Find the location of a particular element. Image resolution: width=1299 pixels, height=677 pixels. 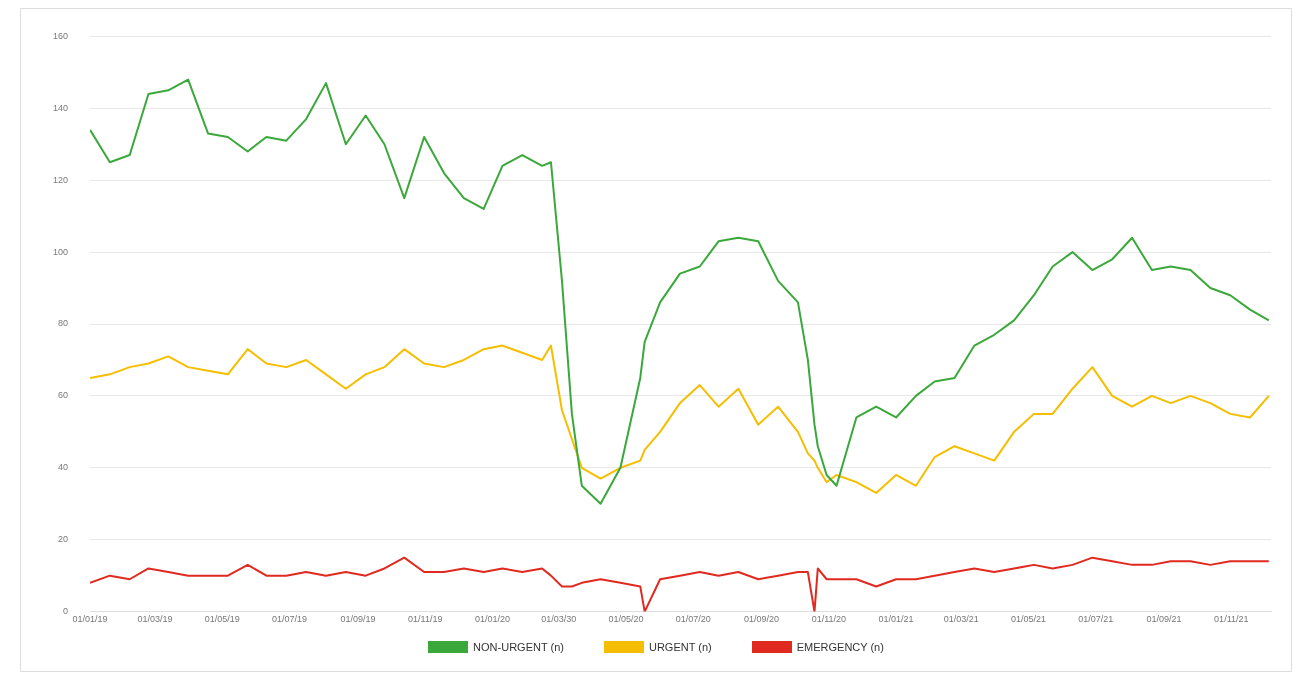

legend-label: URGENT (n) is located at coordinates (680, 647).